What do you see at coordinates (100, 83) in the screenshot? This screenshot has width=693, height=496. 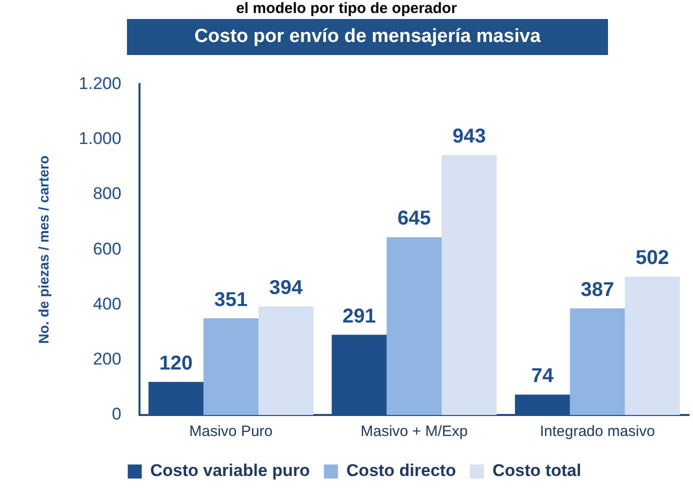 I see `y-tick-label: 1.200` at bounding box center [100, 83].